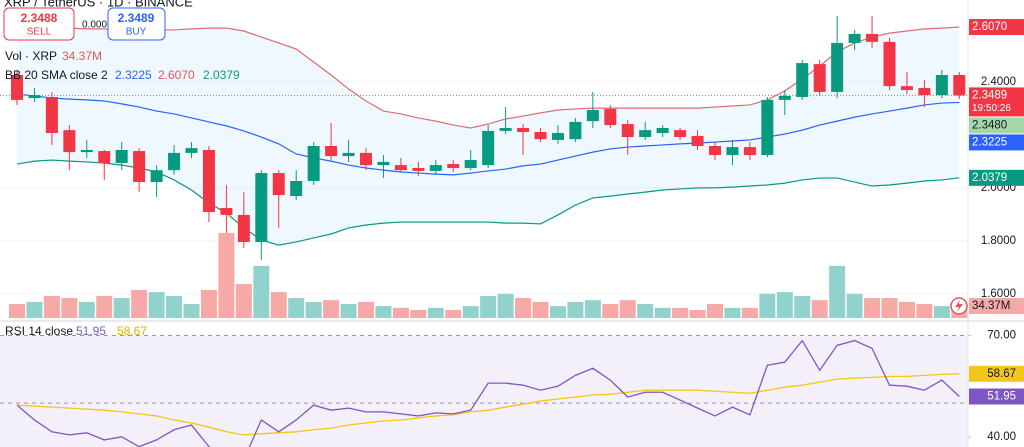  I want to click on y-tick-label: 40.00, so click(1001, 437).